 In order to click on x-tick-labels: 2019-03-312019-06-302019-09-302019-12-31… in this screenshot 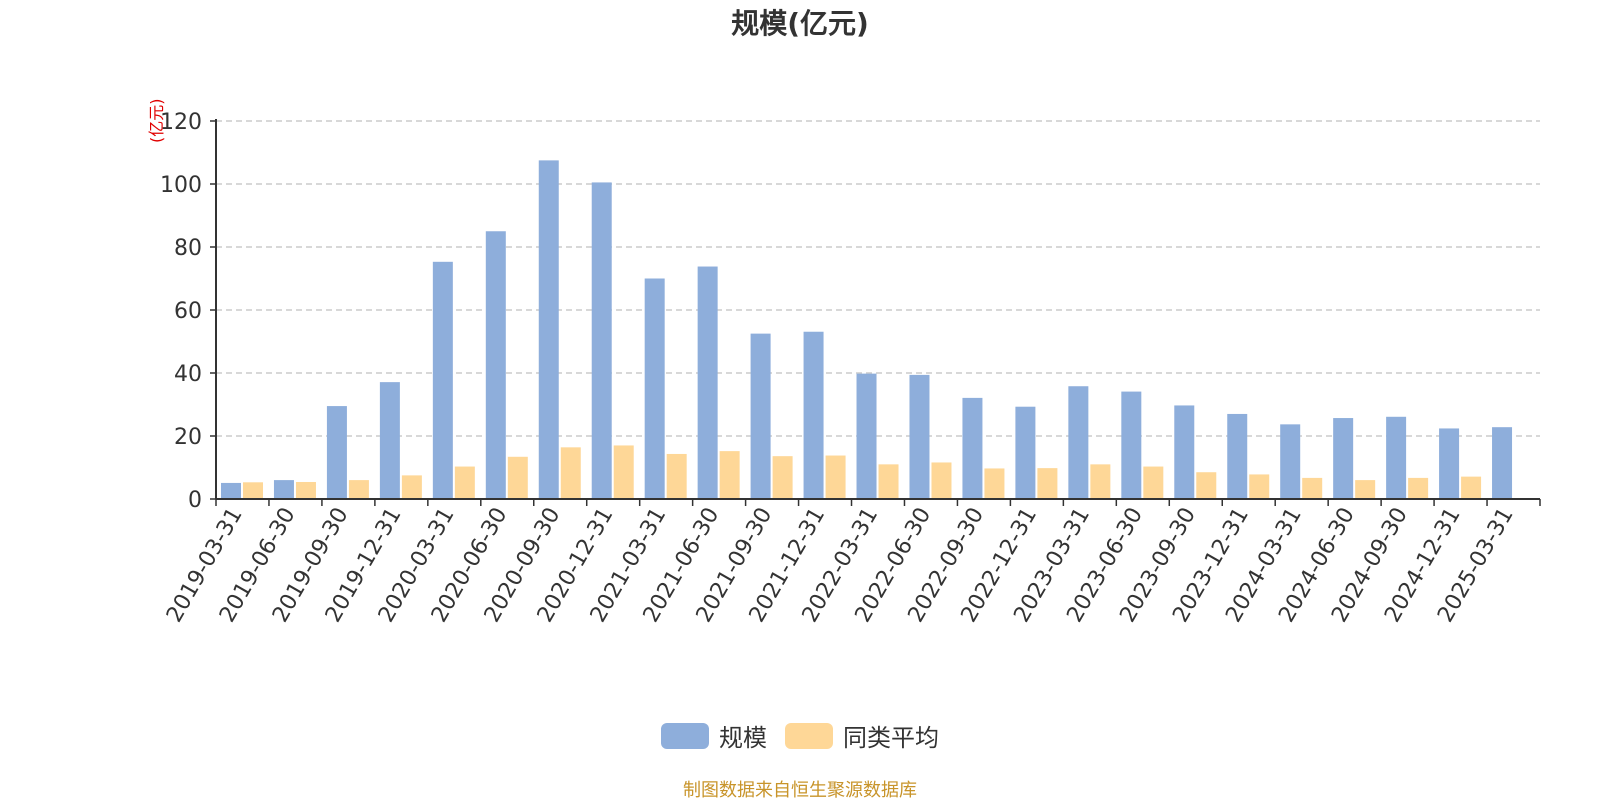, I will do `click(840, 564)`.